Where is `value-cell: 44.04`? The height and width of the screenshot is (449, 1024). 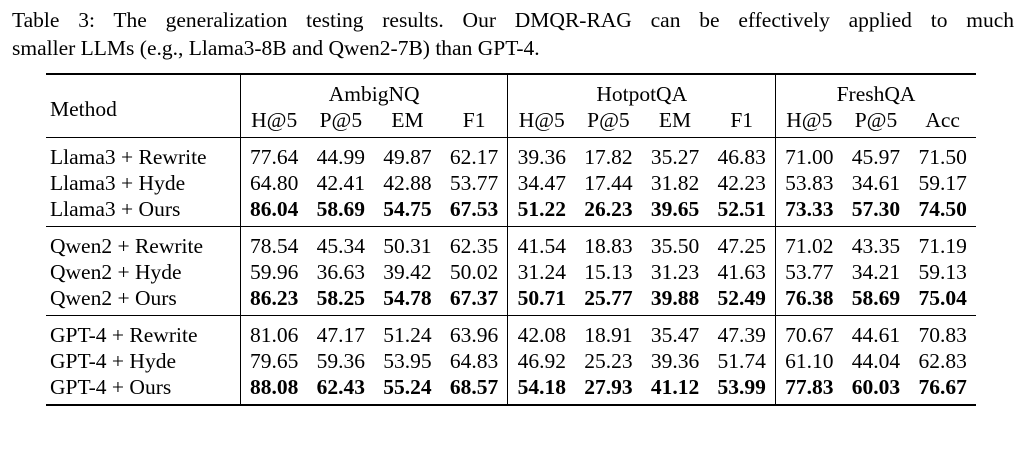
value-cell: 44.04 is located at coordinates (876, 361).